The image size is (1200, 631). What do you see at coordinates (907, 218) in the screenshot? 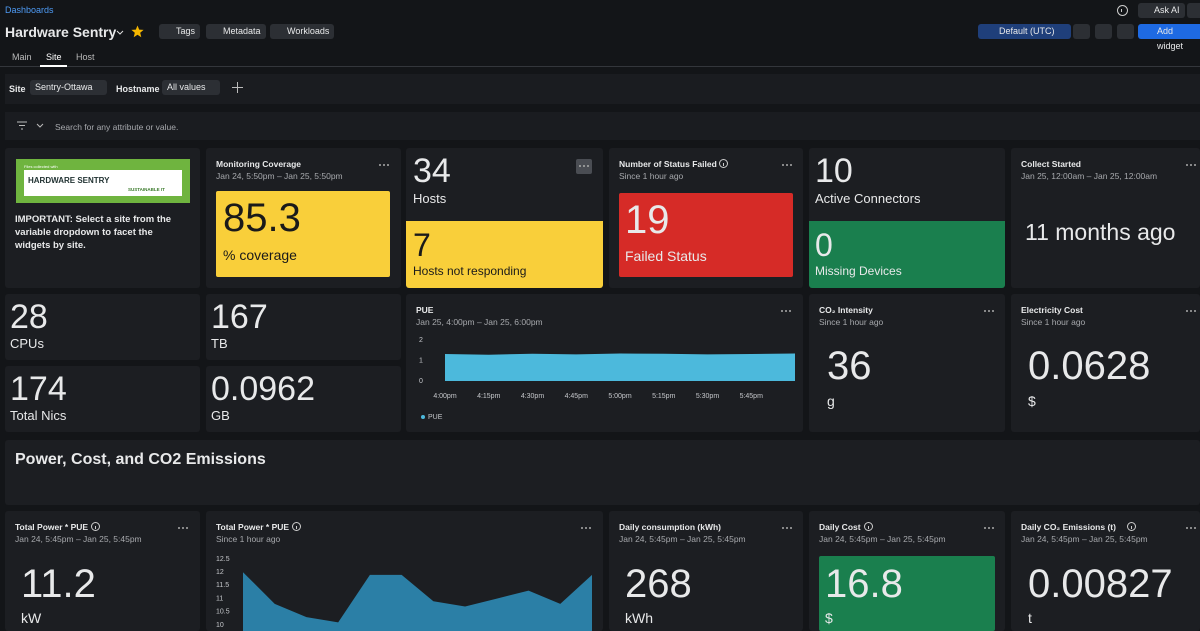
I see `connectors-widget: 10 Active Connectors 0 Missing Devices` at bounding box center [907, 218].